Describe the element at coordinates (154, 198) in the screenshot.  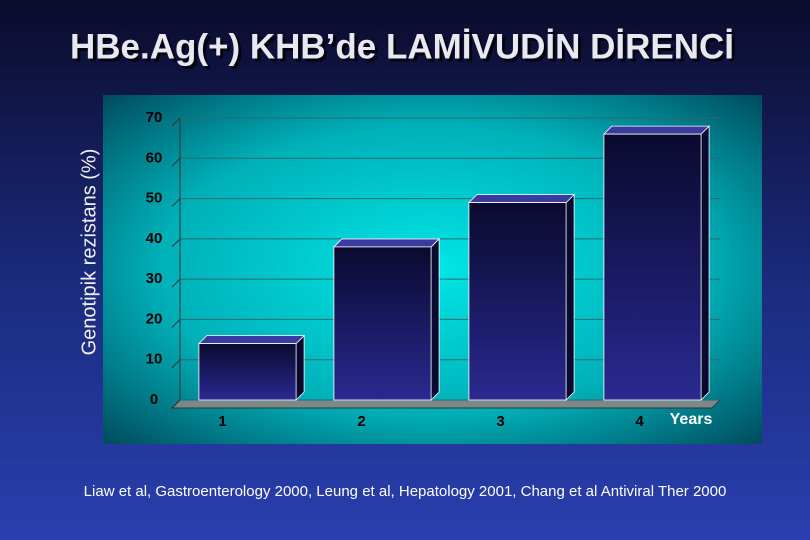
I see `y-tick-label: 50` at that location.